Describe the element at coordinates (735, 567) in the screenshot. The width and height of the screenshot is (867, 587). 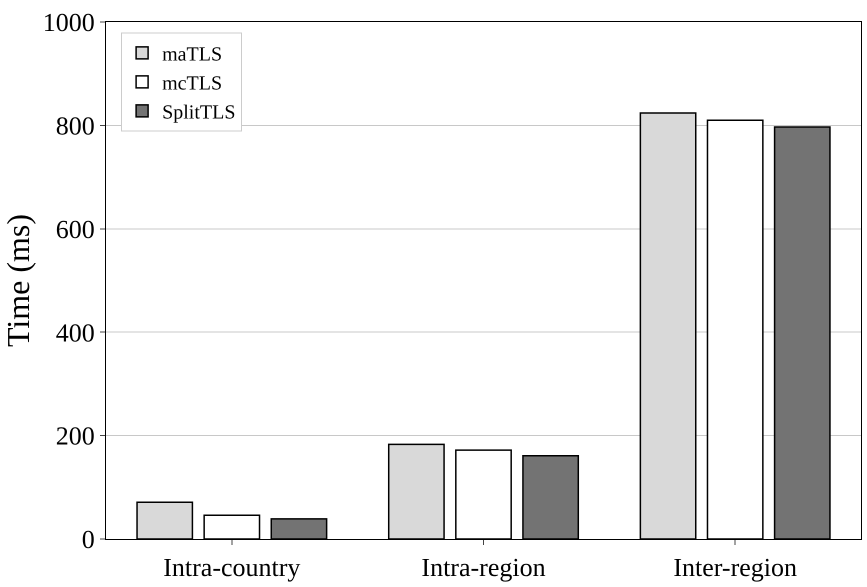
I see `x-tick-label: Inter-region` at that location.